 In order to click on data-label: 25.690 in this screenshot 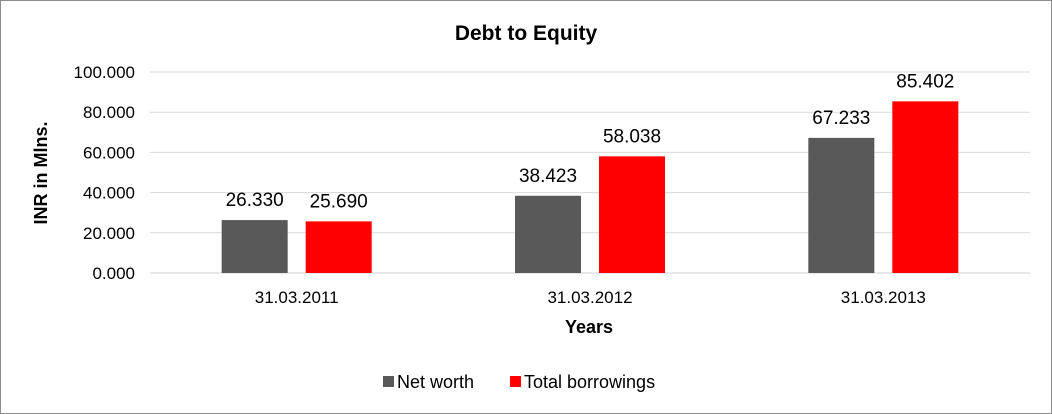, I will do `click(339, 201)`.